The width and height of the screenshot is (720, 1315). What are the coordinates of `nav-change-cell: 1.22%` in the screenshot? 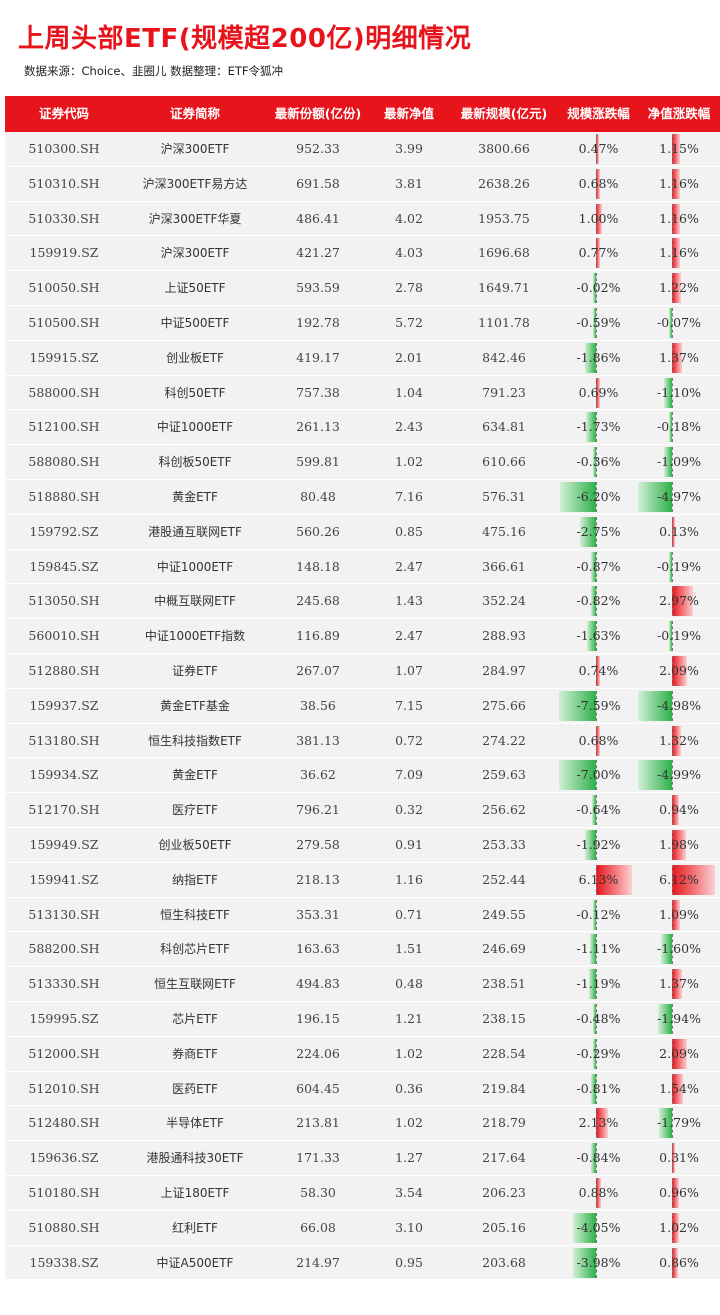 It's located at (679, 288).